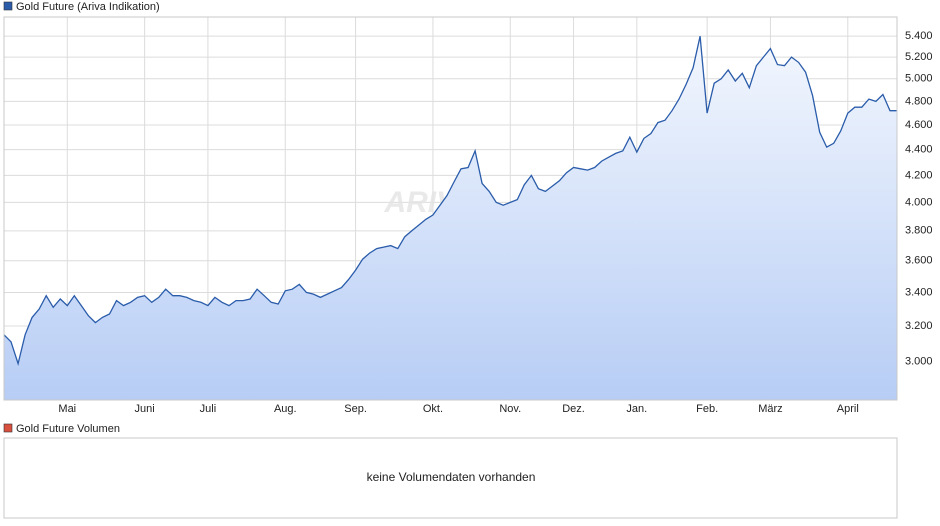 This screenshot has height=526, width=940. I want to click on x-tick-label: April, so click(848, 409).